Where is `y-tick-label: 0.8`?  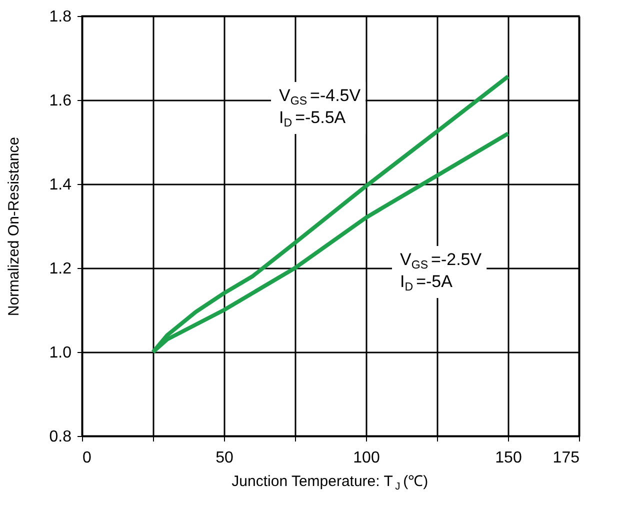
y-tick-label: 0.8 is located at coordinates (60, 437).